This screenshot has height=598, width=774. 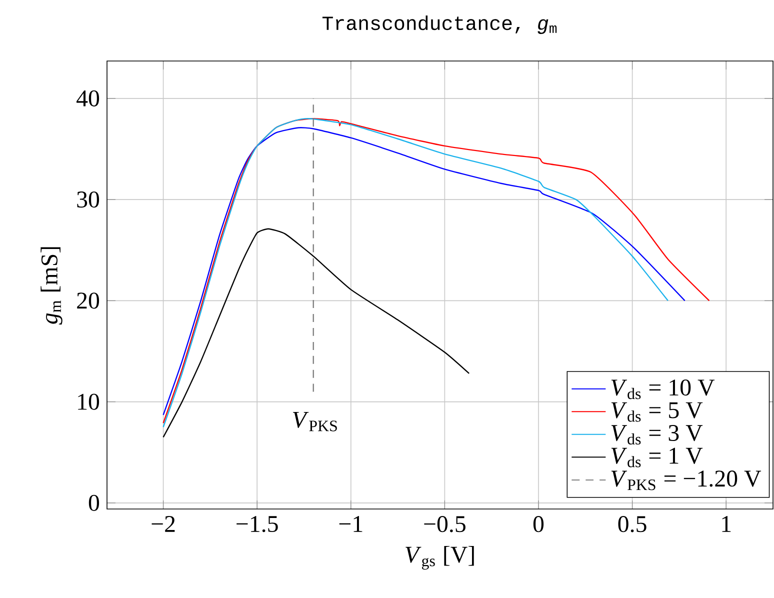 I want to click on line-series, so click(x=316, y=333).